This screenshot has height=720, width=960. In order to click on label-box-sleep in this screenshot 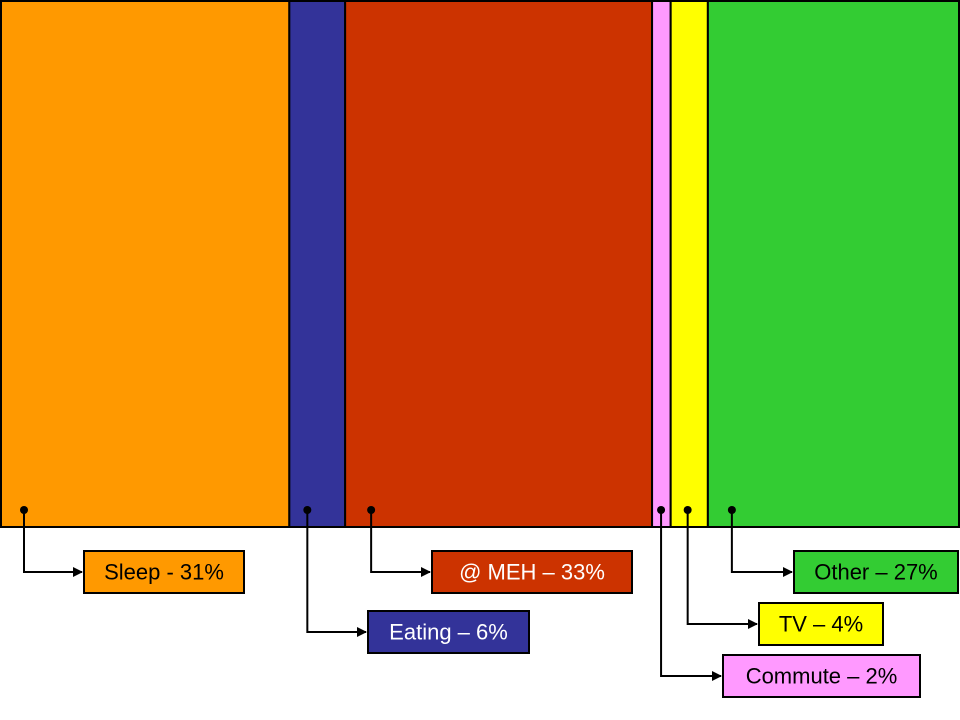, I will do `click(164, 572)`.